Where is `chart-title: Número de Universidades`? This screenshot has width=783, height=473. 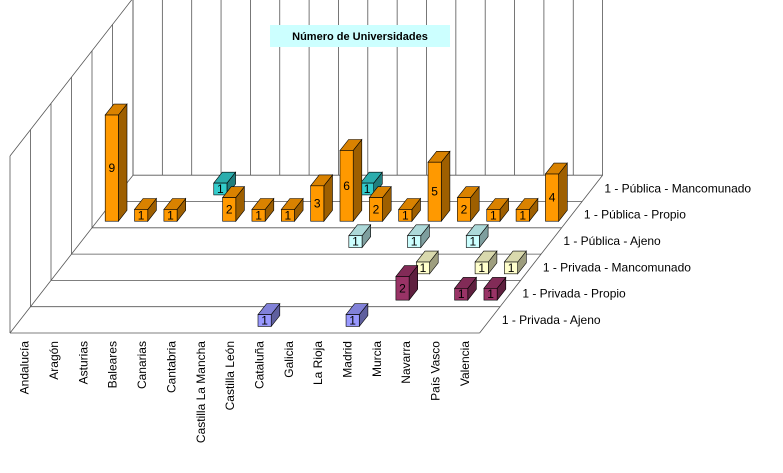 chart-title: Número de Universidades is located at coordinates (360, 36).